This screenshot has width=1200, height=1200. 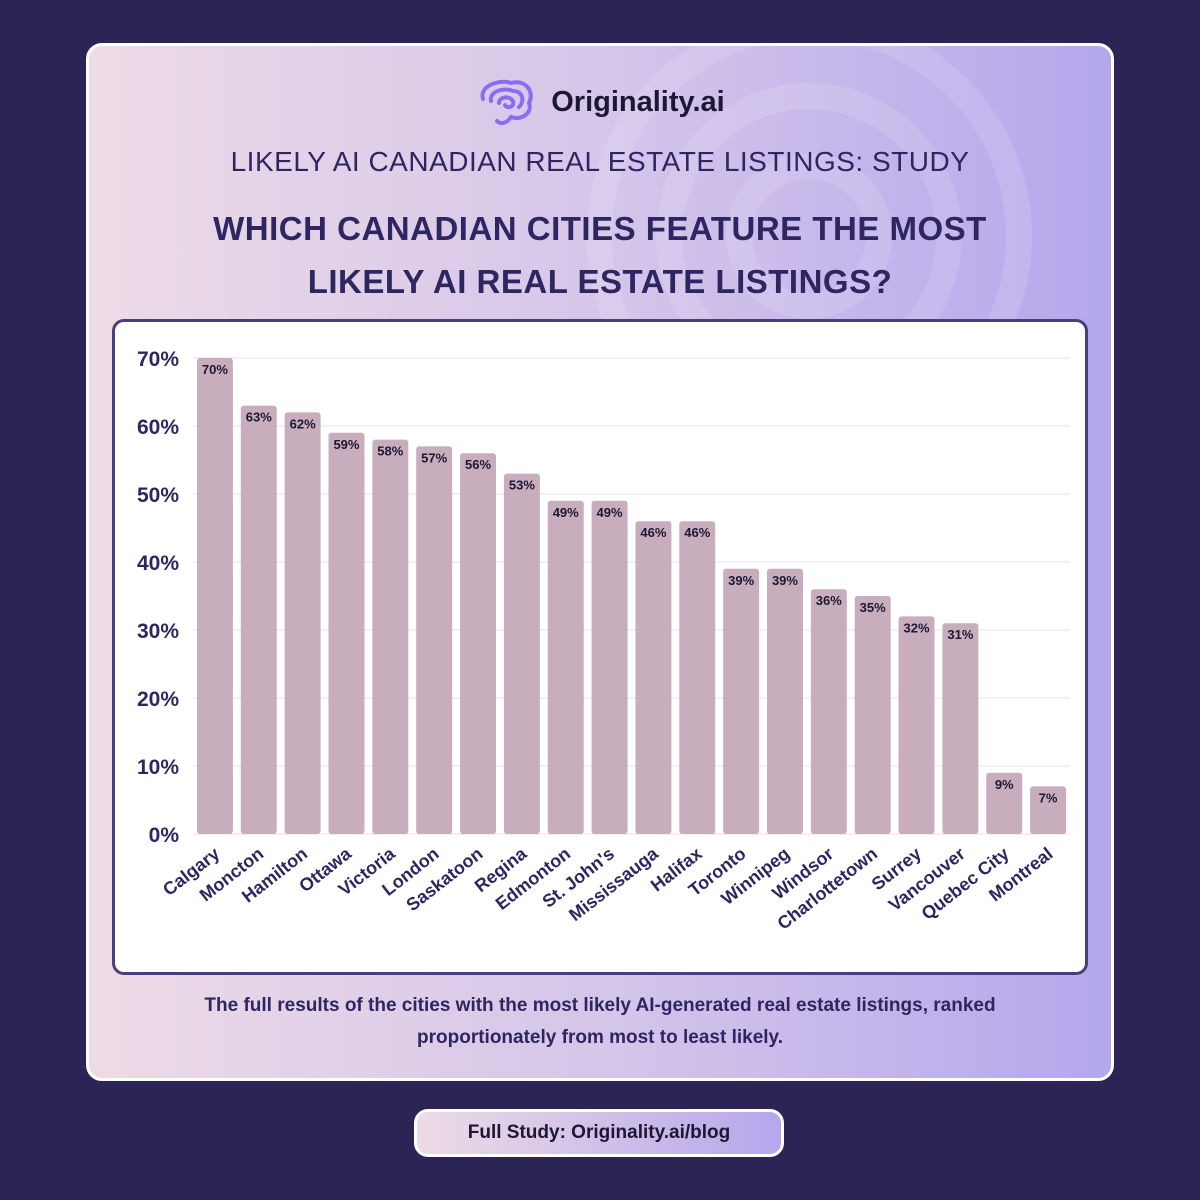 I want to click on full-study-link: Full Study: Originality.ai/blog, so click(x=599, y=1133).